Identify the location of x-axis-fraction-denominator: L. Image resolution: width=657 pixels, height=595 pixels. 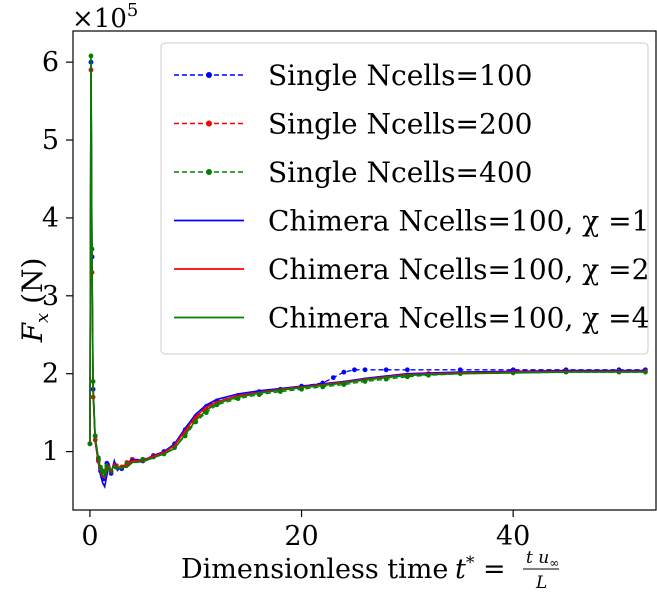
(541, 583).